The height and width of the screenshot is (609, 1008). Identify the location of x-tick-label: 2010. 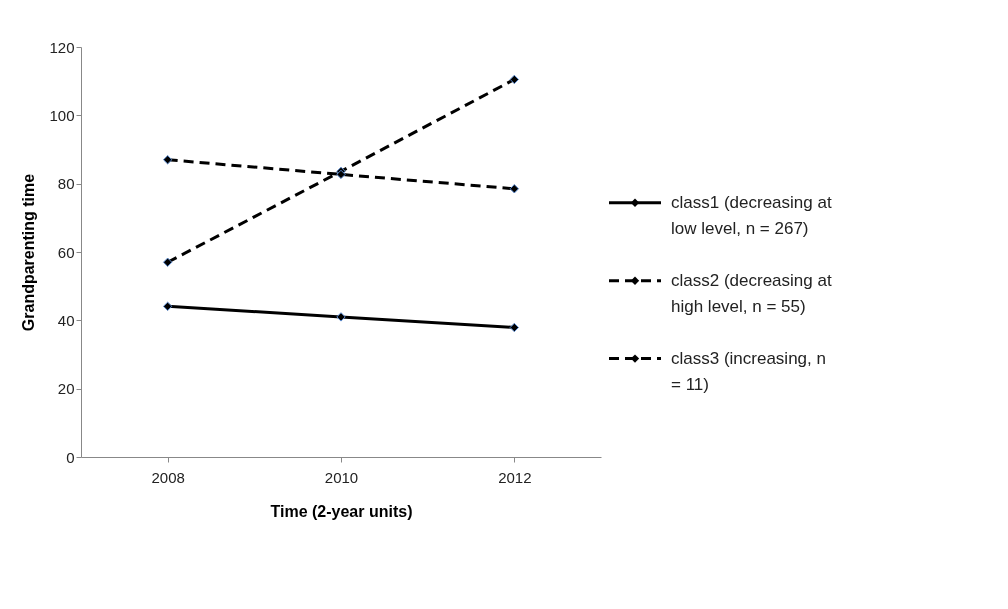
(341, 477).